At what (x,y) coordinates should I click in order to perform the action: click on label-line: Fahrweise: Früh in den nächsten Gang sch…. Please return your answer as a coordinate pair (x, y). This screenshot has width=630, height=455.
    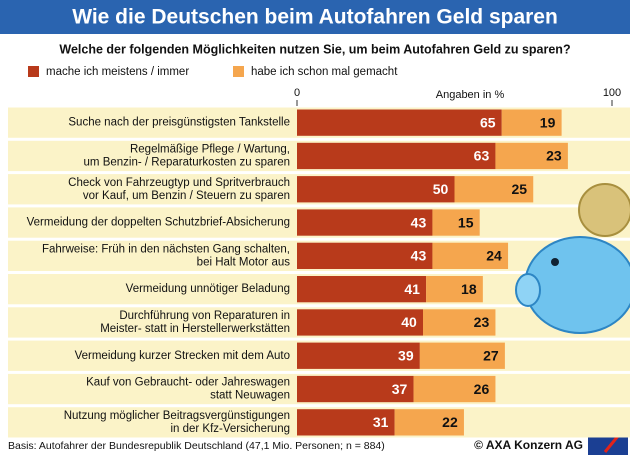
    Looking at the image, I should click on (166, 249).